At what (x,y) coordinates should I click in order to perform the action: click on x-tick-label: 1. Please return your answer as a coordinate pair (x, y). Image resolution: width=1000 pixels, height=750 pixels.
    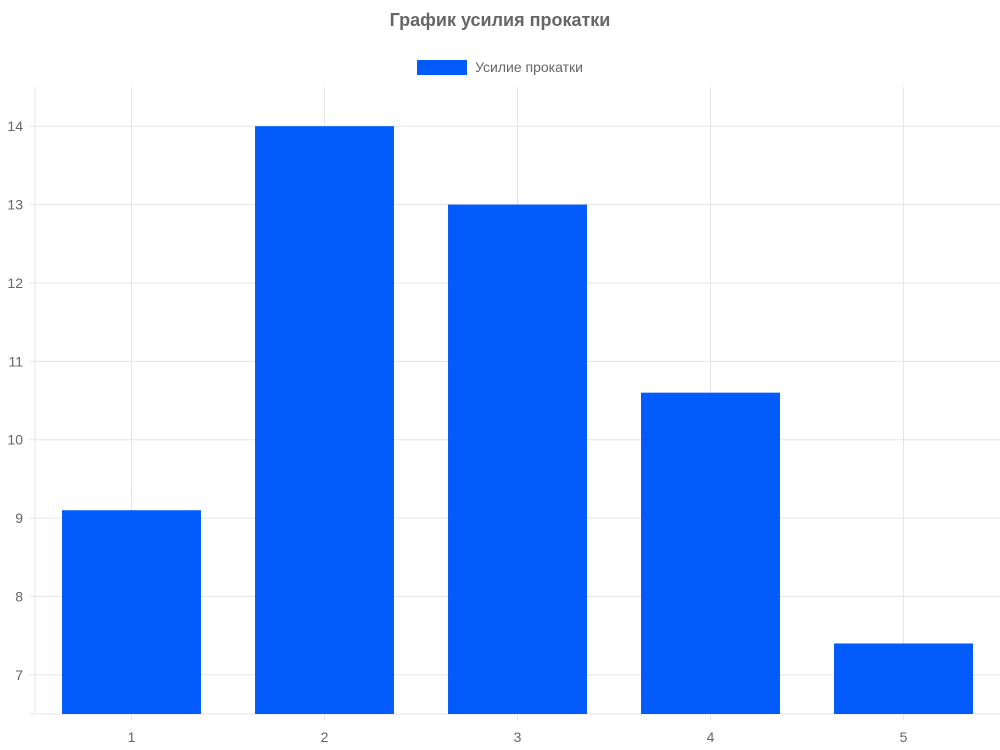
    Looking at the image, I should click on (132, 737).